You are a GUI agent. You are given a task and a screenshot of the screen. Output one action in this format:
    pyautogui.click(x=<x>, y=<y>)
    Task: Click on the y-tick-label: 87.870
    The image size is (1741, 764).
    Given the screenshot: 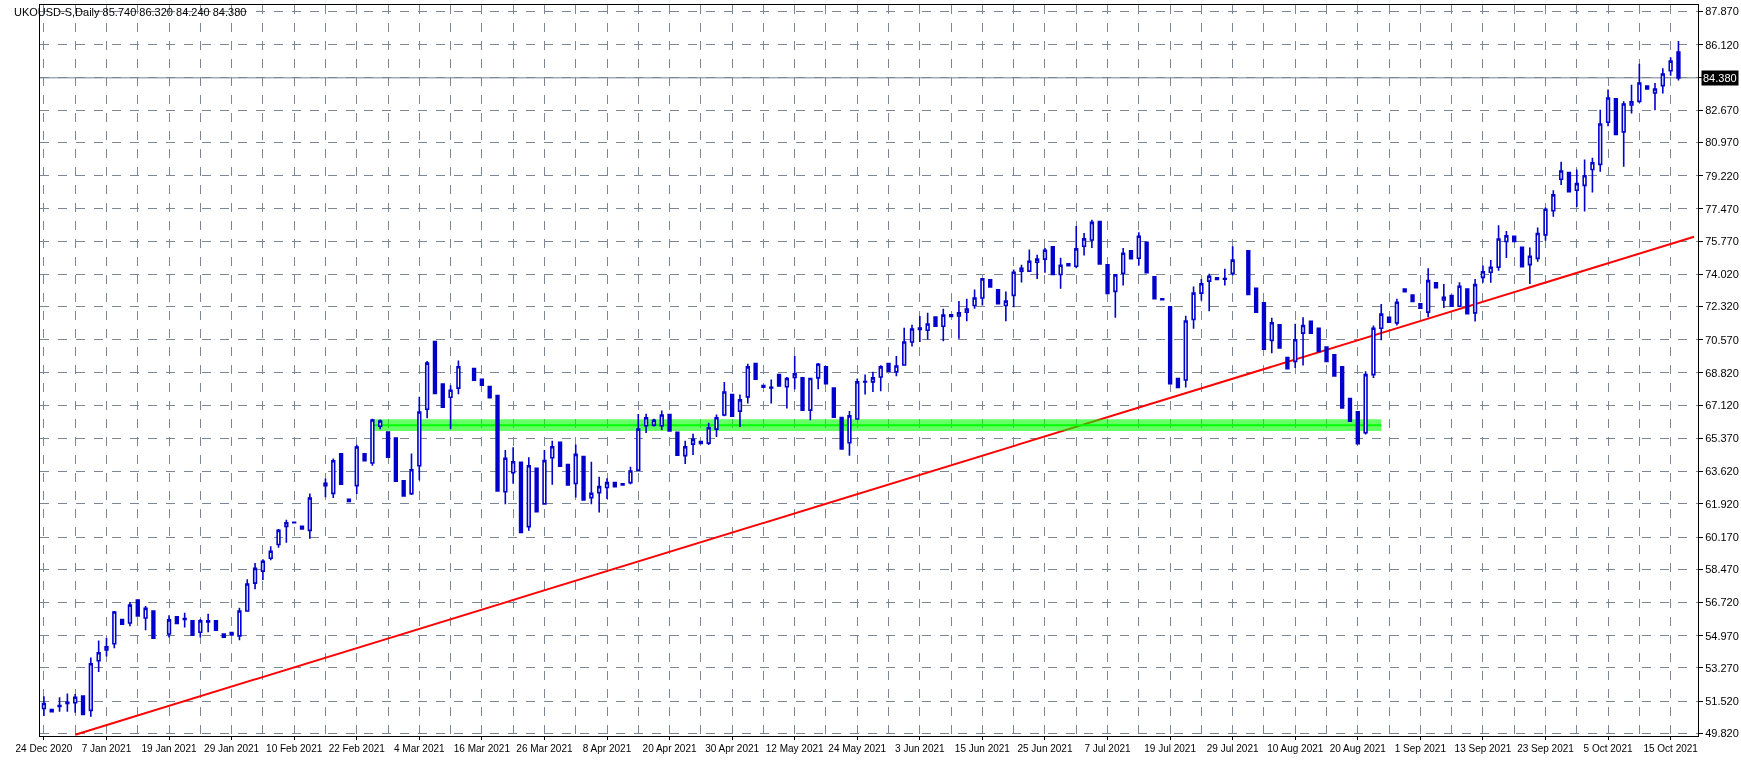 What is the action you would take?
    pyautogui.click(x=1722, y=11)
    